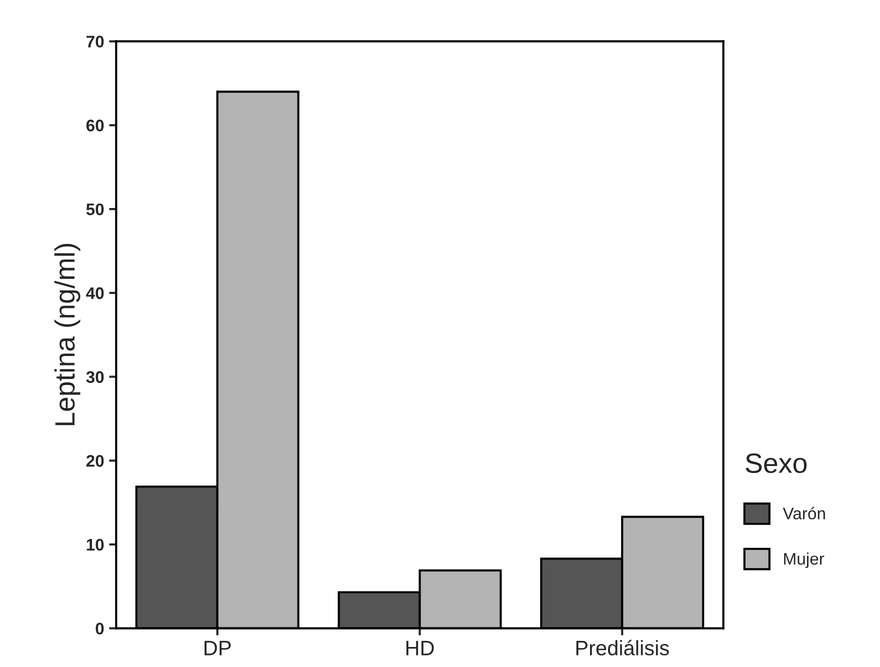 The height and width of the screenshot is (667, 880). What do you see at coordinates (803, 513) in the screenshot?
I see `legend-label: Varón` at bounding box center [803, 513].